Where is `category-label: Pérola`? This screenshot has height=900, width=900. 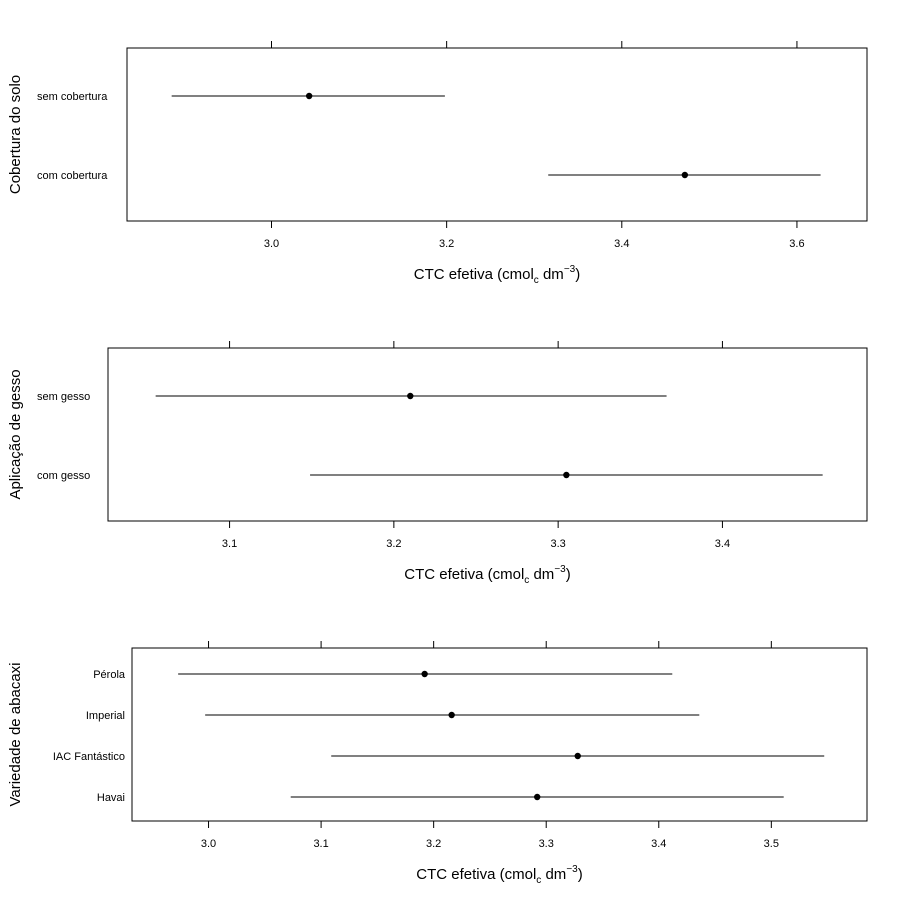 category-label: Pérola is located at coordinates (109, 675).